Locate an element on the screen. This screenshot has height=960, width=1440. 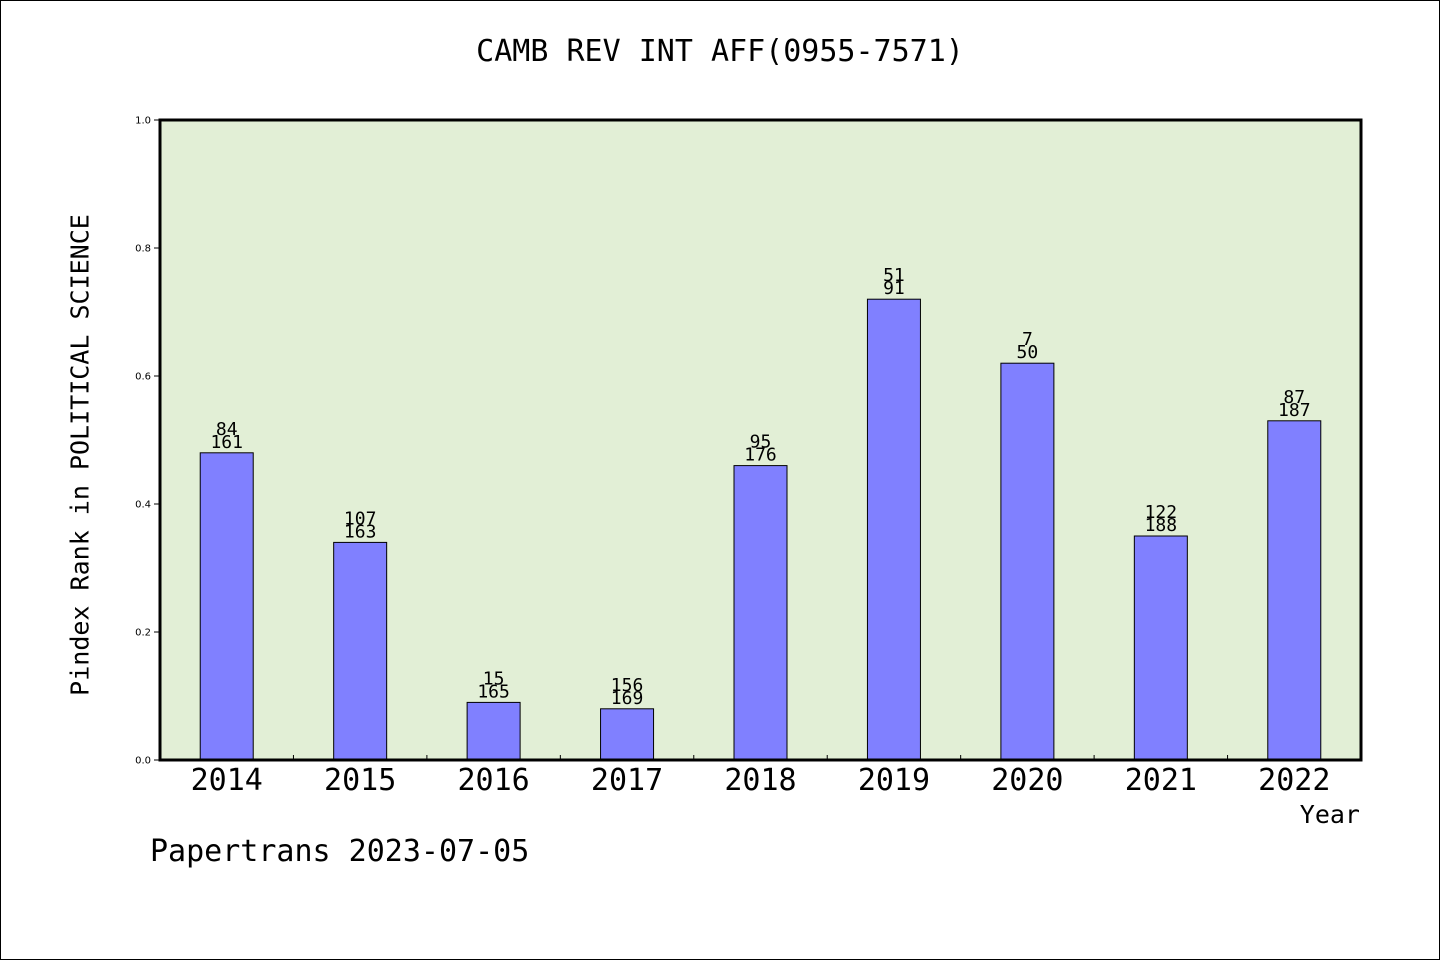
y-tick-label: 0.8 is located at coordinates (143, 249).